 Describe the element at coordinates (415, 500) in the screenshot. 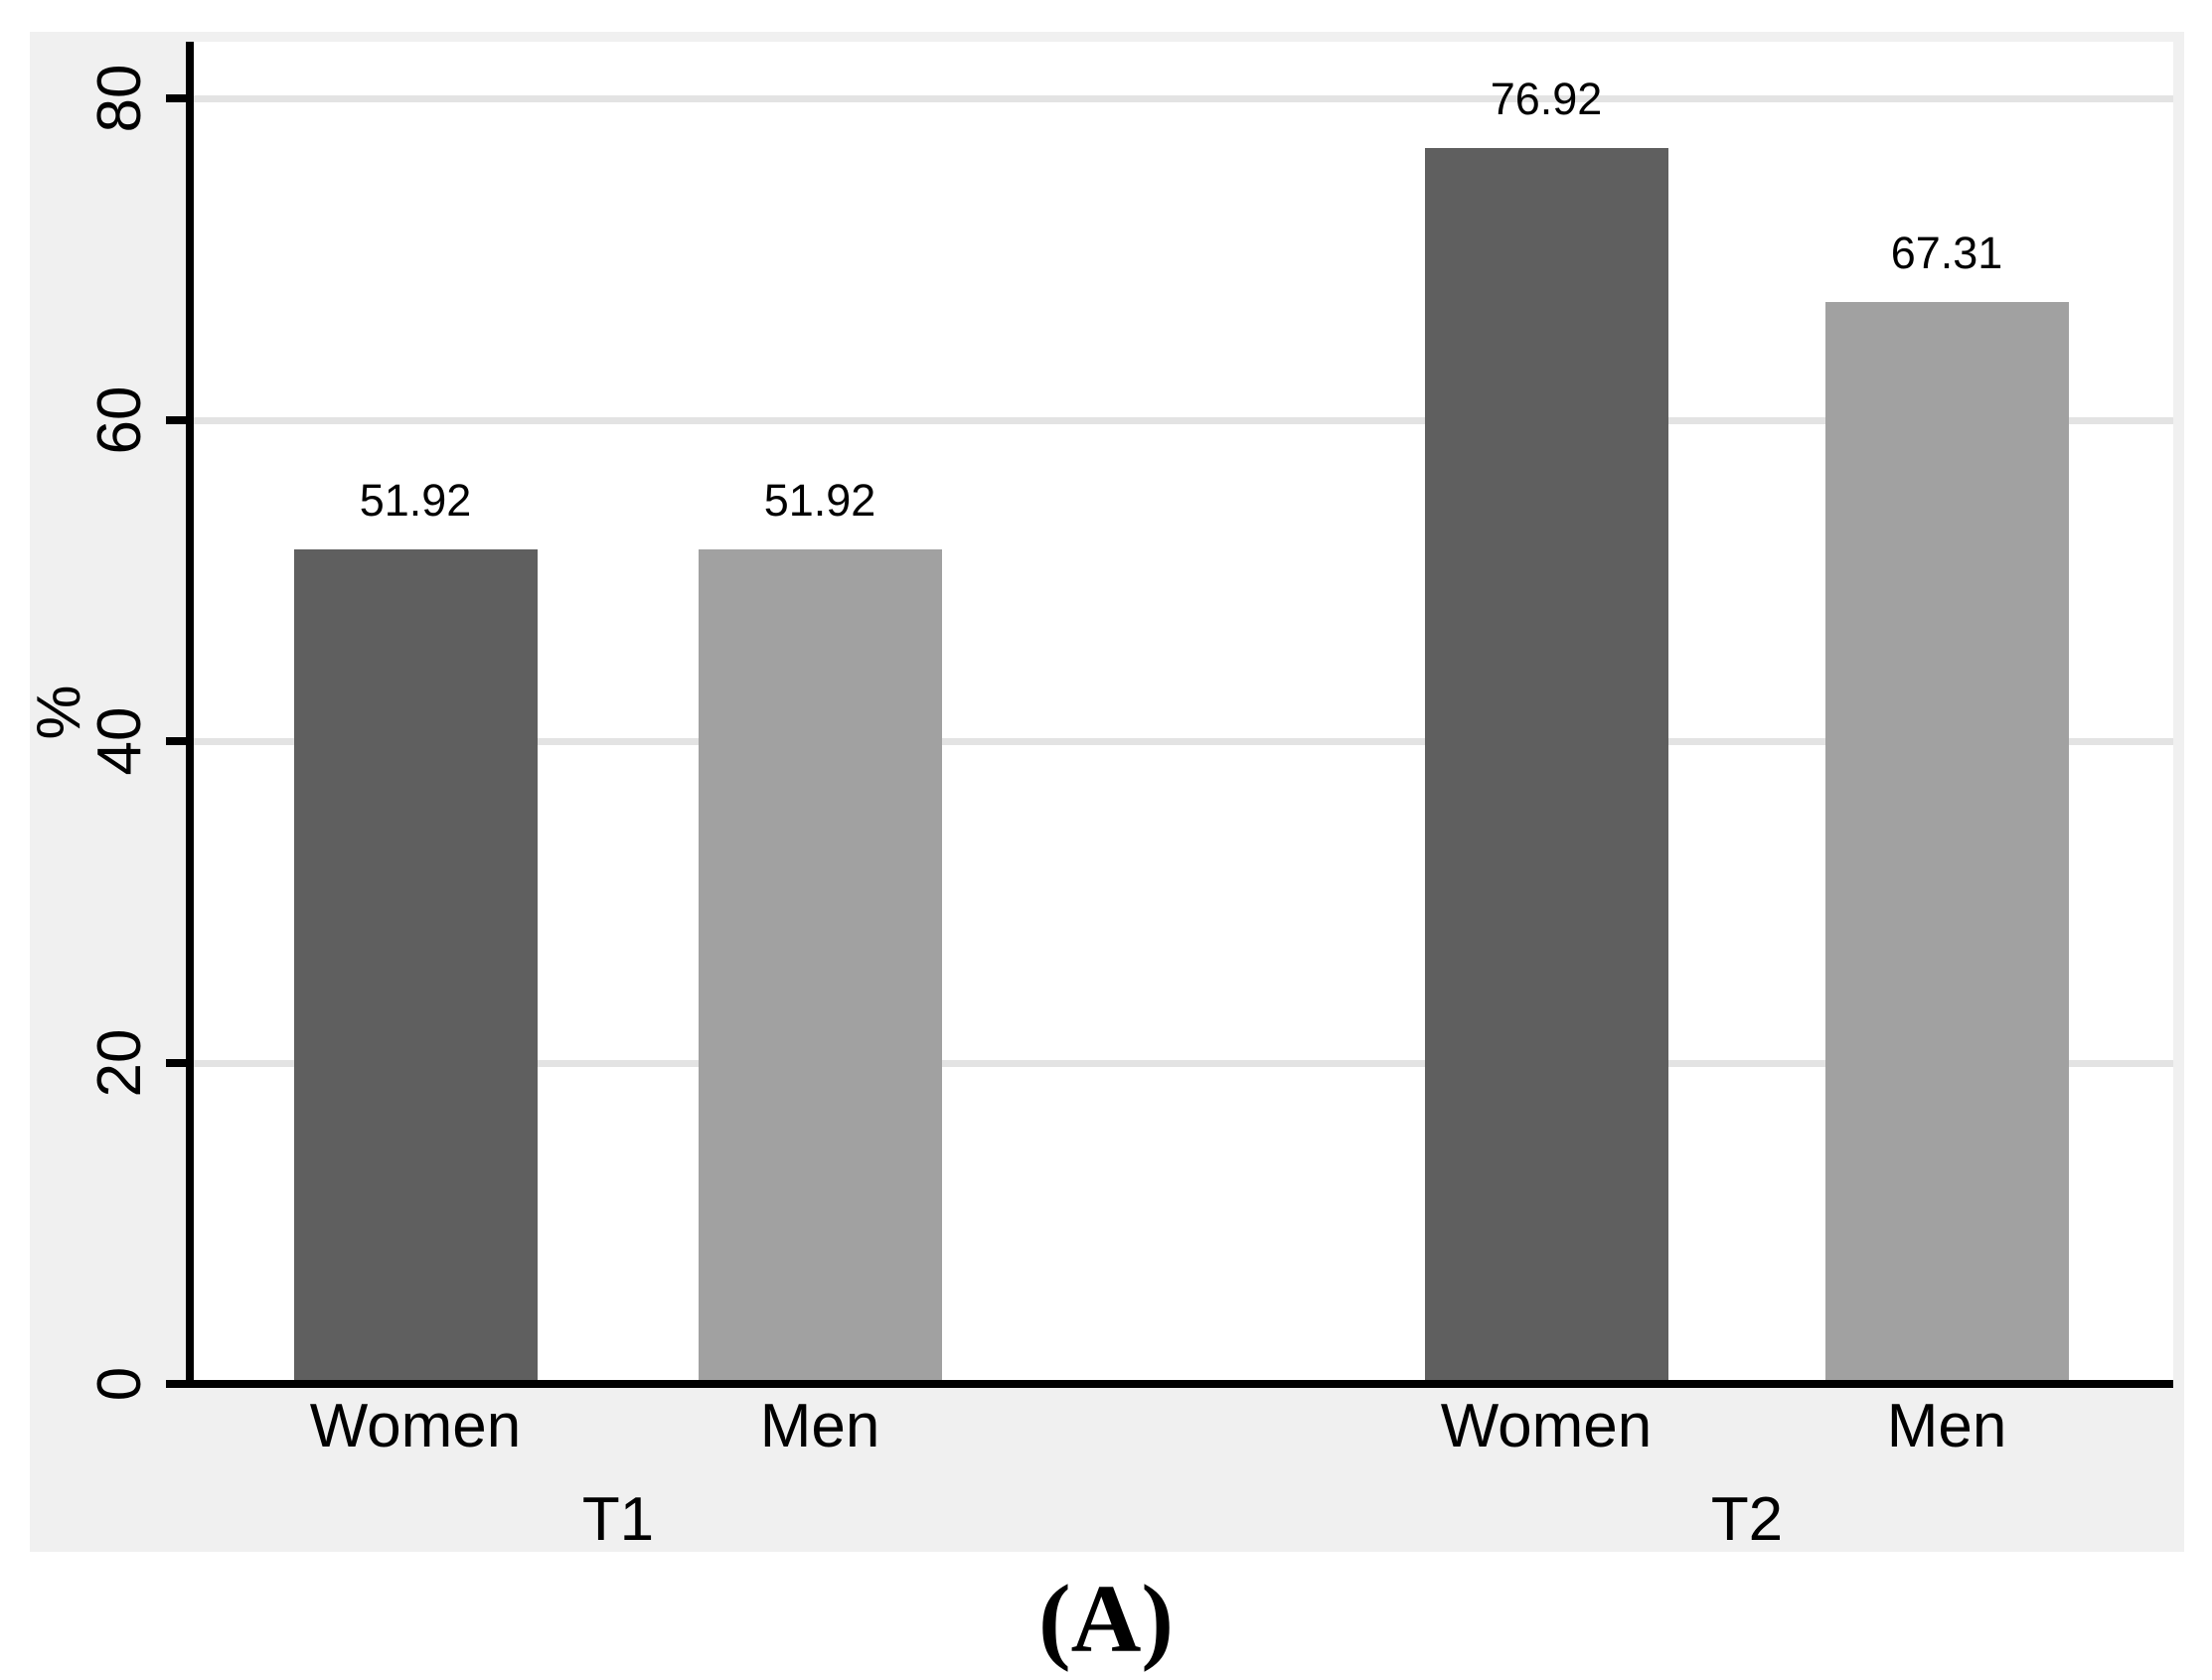

I see `value-label-t1-women: 51.92` at that location.